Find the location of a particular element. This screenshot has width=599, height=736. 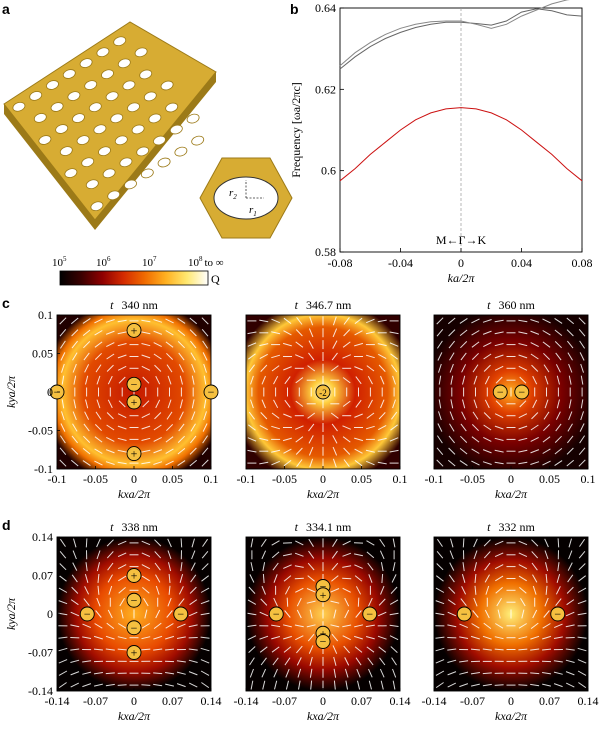

map-y-tick: 0.05 is located at coordinates (42, 354).